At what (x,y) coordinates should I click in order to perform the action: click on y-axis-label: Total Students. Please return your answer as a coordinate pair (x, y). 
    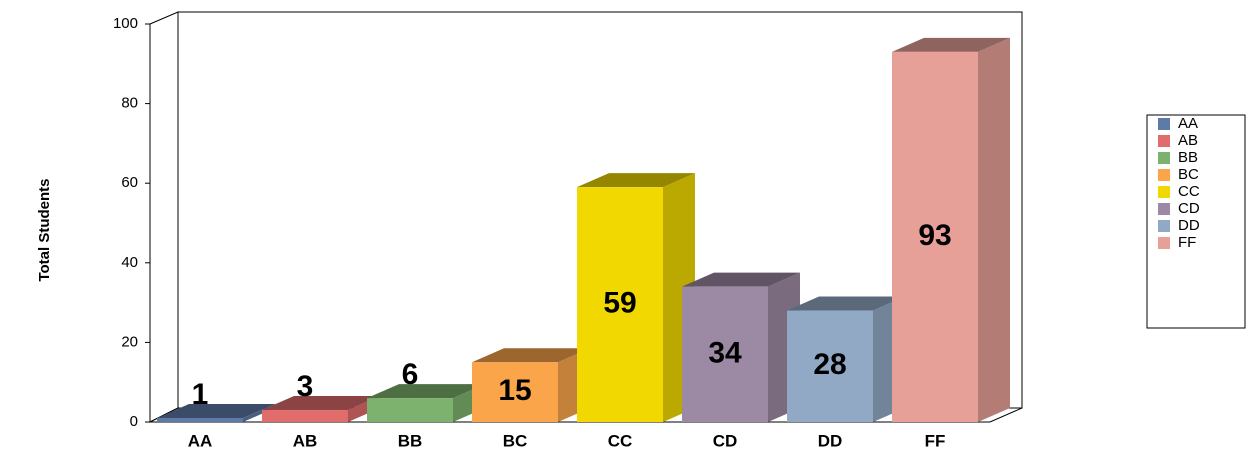
    Looking at the image, I should click on (44, 229).